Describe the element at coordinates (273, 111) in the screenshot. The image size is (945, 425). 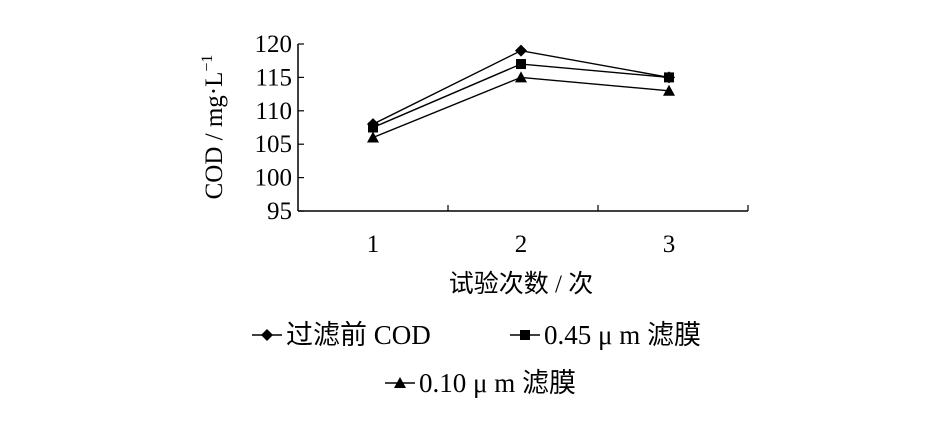
I see `y-tick-label: 110` at that location.